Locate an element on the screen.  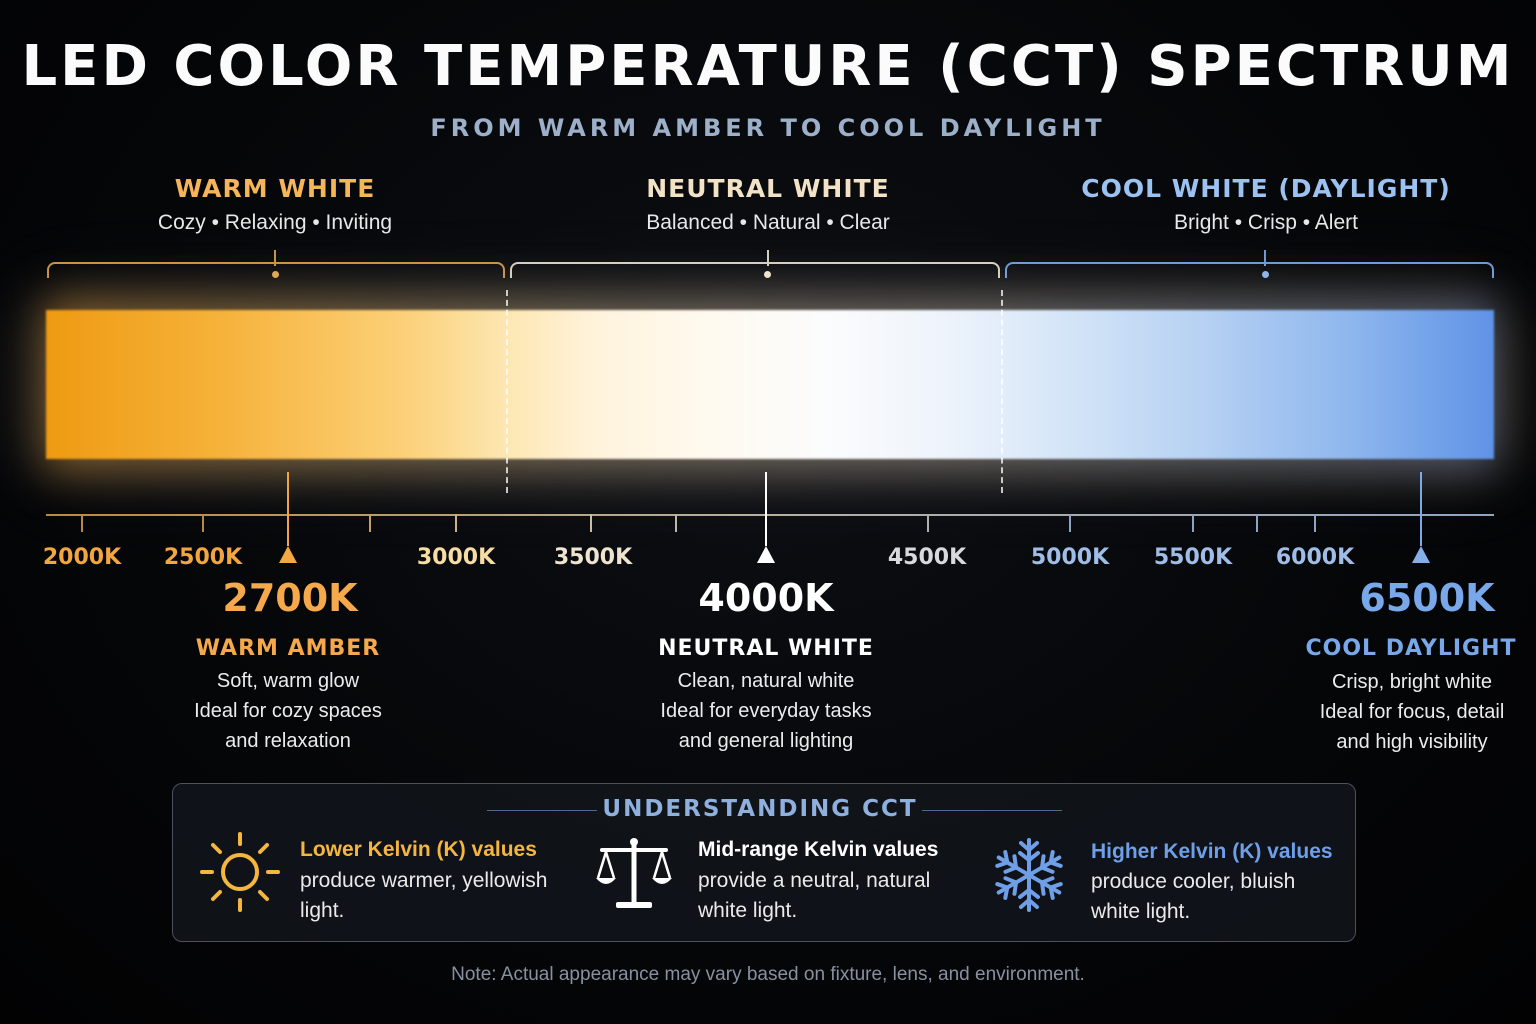
highlight-2700k-value: 2700K is located at coordinates (290, 598).